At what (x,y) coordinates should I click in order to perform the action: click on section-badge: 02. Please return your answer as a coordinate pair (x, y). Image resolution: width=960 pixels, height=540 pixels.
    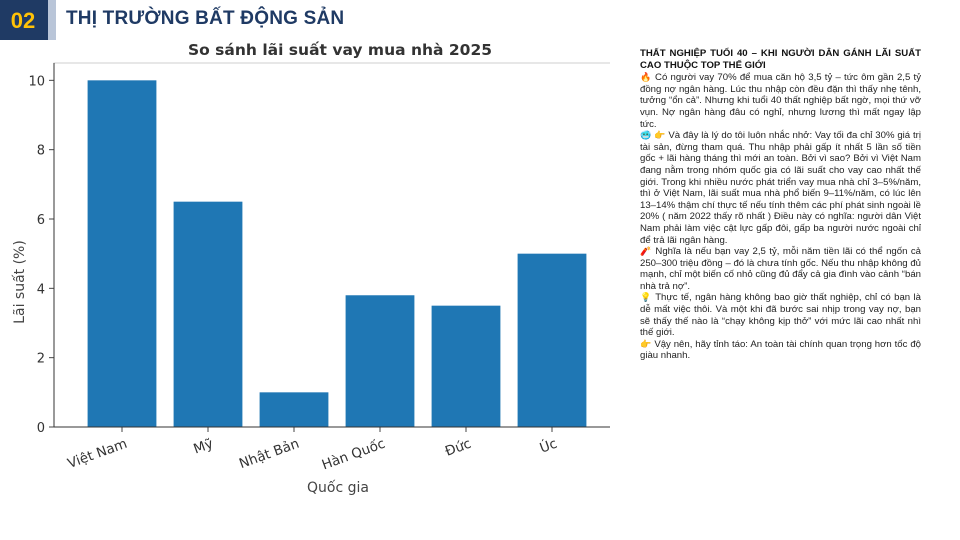
    Looking at the image, I should click on (24, 20).